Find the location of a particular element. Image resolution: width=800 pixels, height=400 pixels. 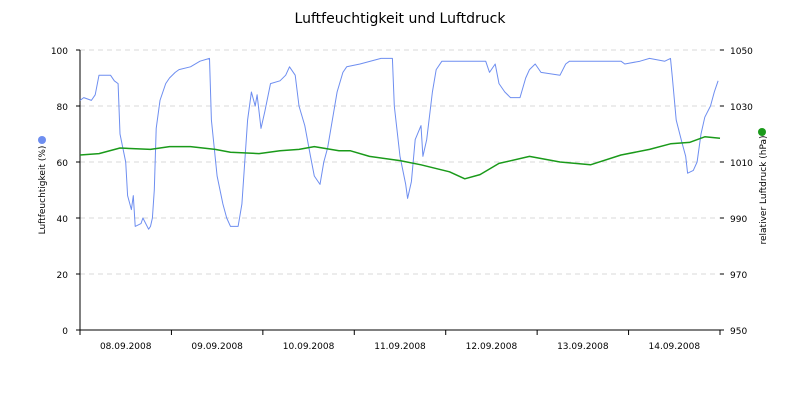

left-legend-dot is located at coordinates (42, 140).